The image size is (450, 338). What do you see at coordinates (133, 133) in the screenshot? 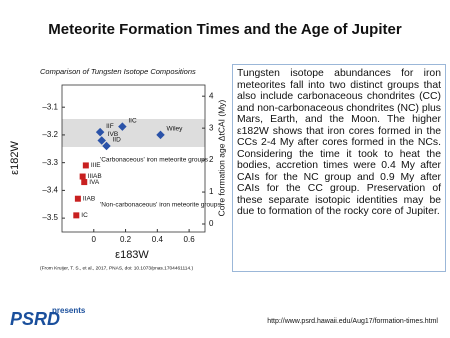
I see `band` at bounding box center [133, 133].